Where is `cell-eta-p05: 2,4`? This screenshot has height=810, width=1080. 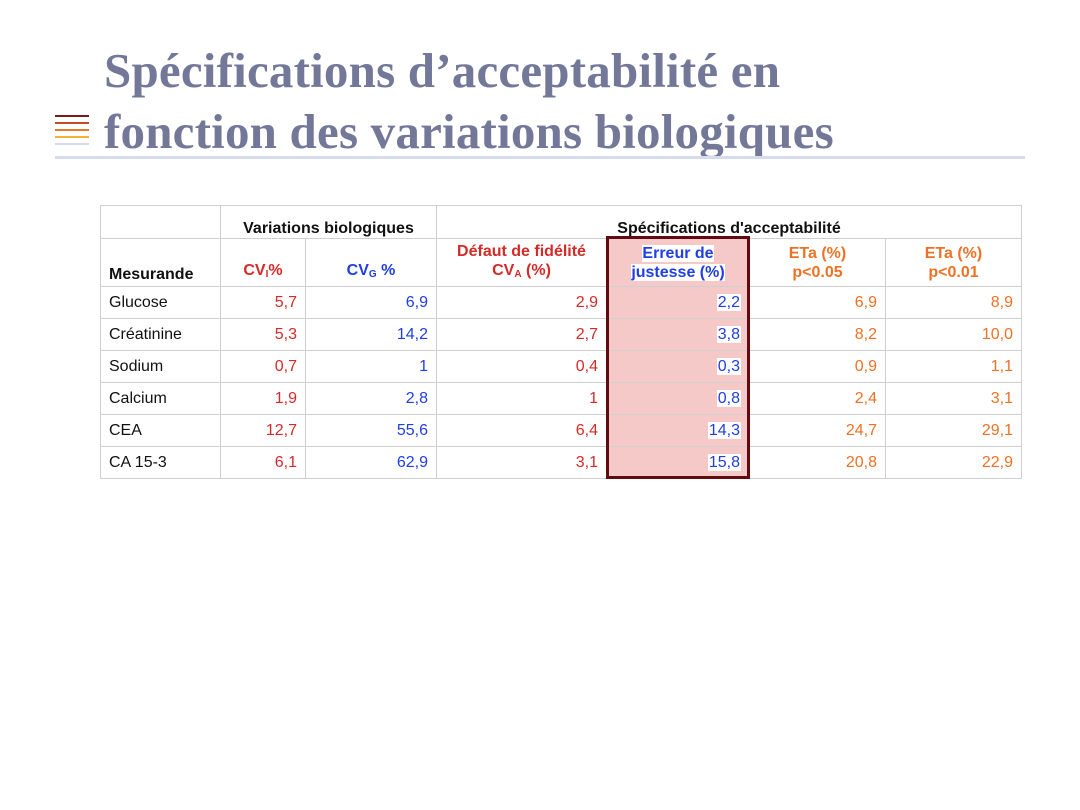 cell-eta-p05: 2,4 is located at coordinates (817, 398).